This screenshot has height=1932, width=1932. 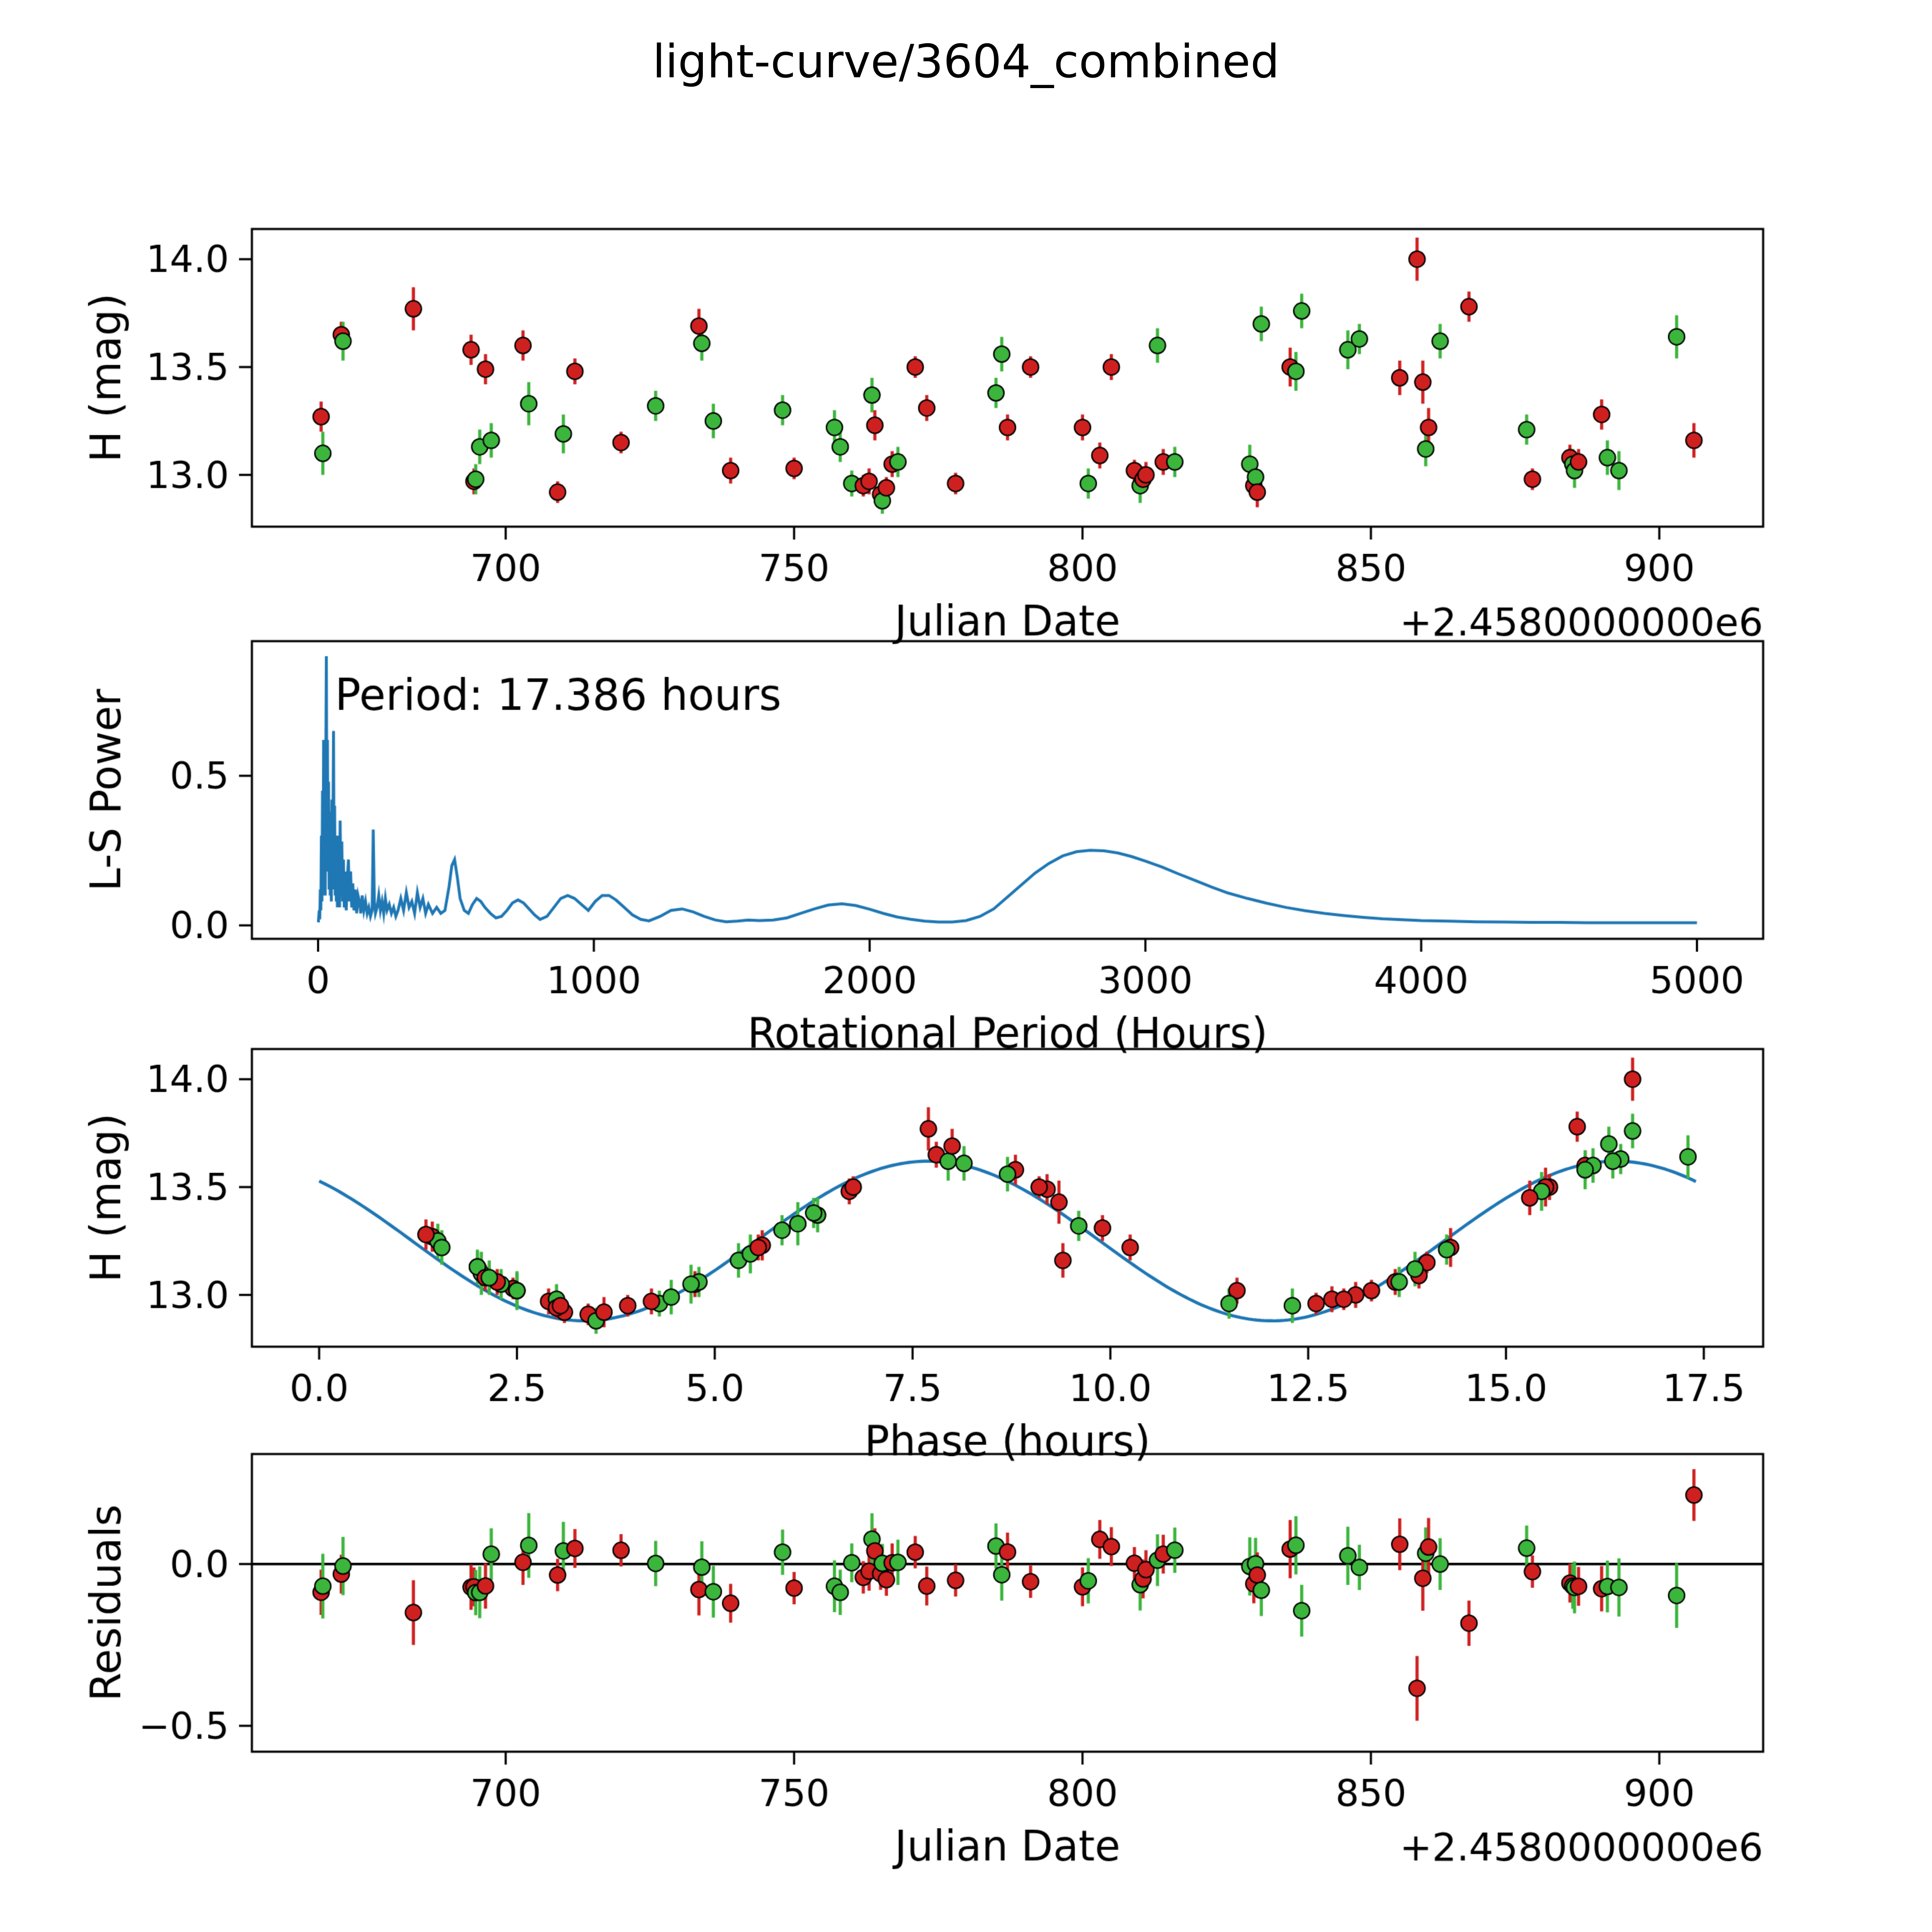 What do you see at coordinates (966, 62) in the screenshot?
I see `figure-title: light-curve/3604_combined` at bounding box center [966, 62].